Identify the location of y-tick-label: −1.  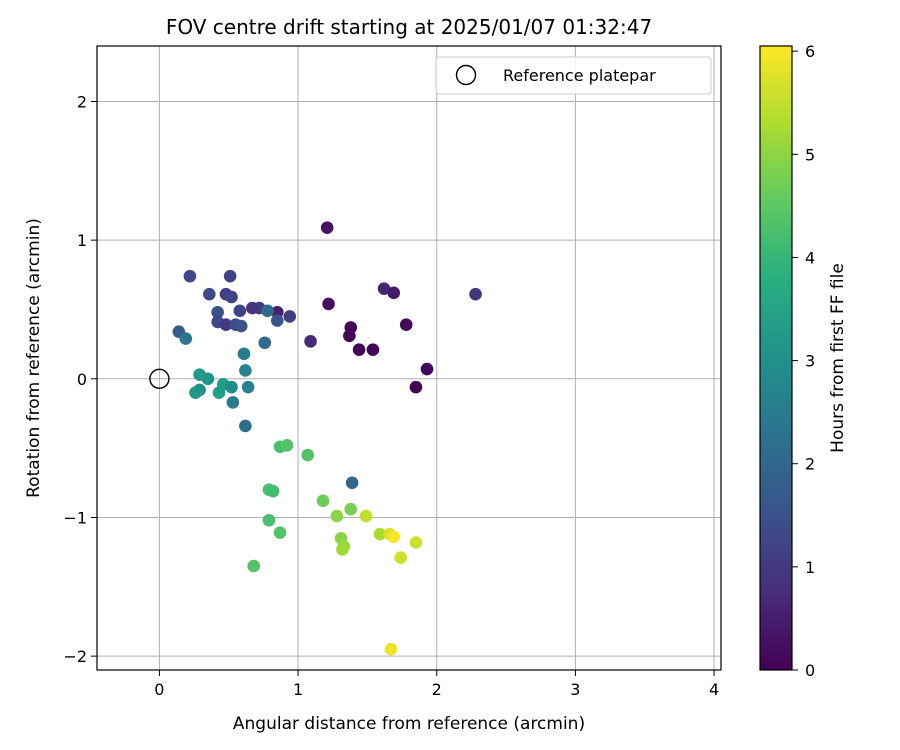
(75, 517).